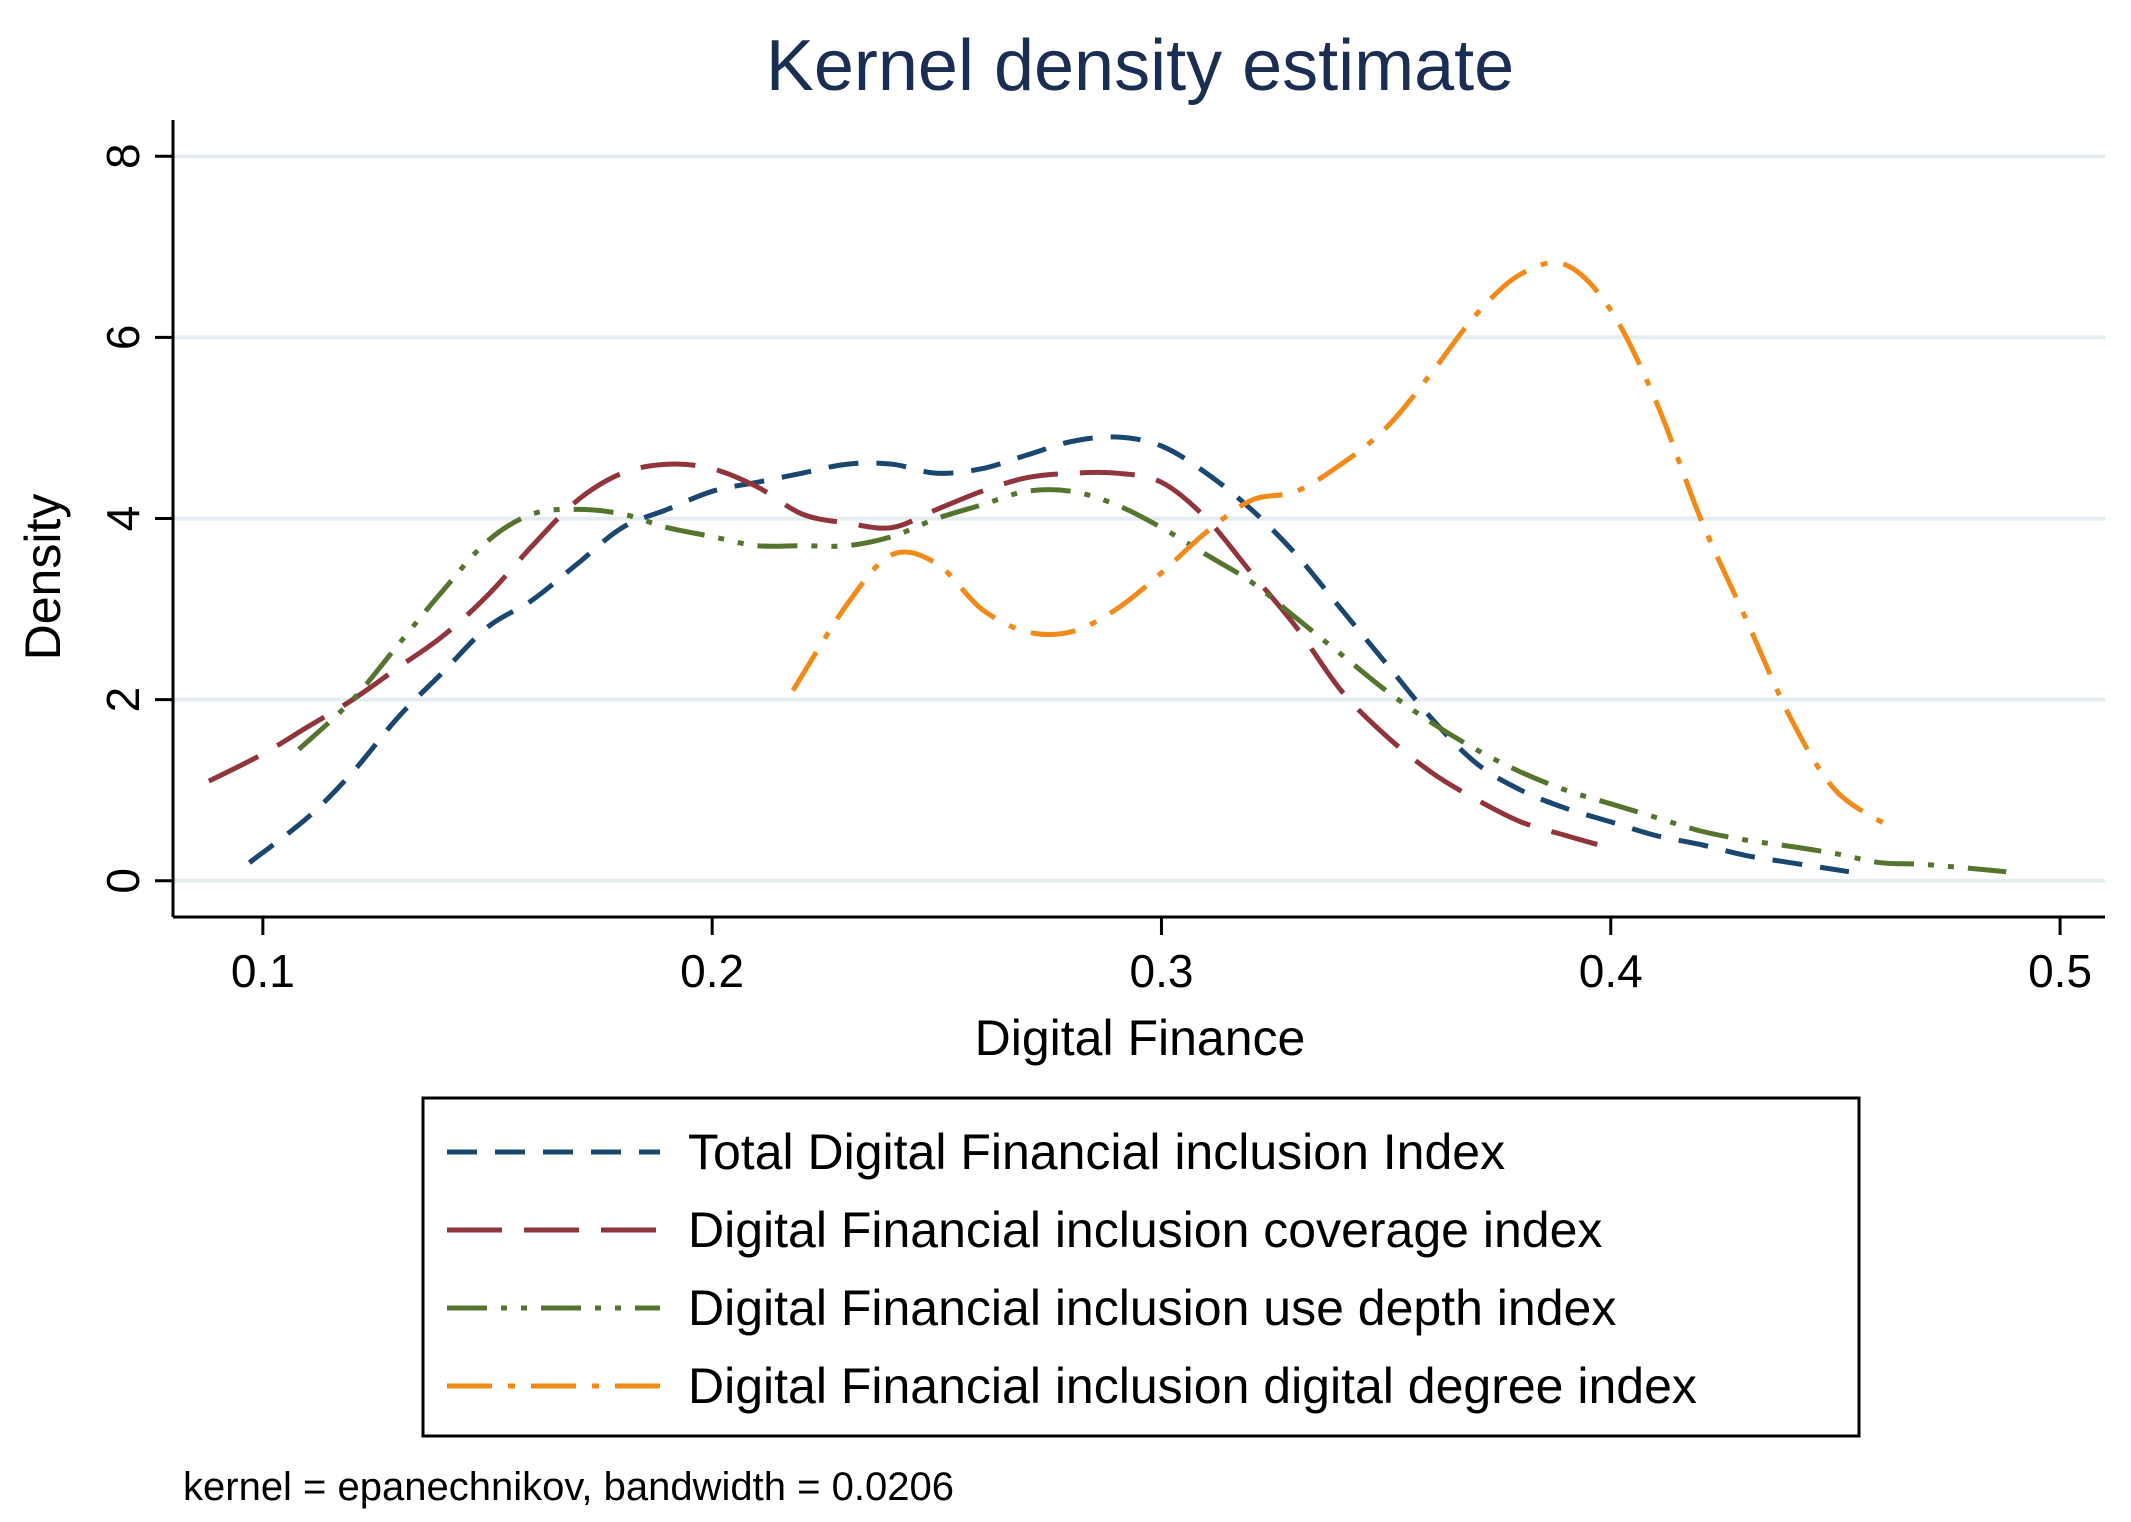 The image size is (2131, 1522). I want to click on y-axis-label: Density, so click(43, 577).